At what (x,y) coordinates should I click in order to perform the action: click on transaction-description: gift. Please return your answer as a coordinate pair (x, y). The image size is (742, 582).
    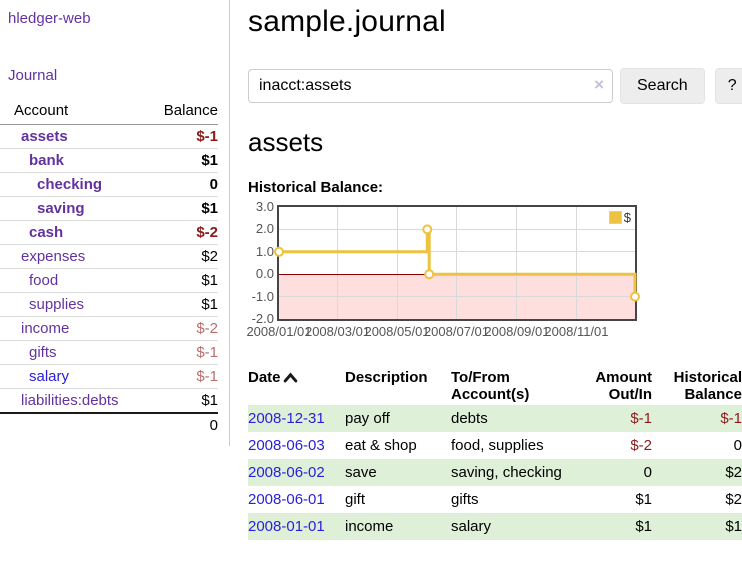
    Looking at the image, I should click on (355, 499).